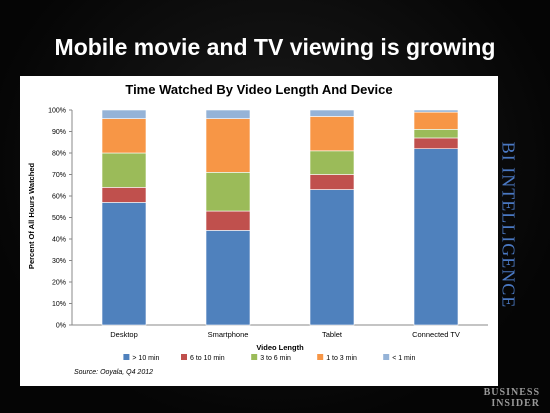 The image size is (550, 413). I want to click on y-tick-label: 0%, so click(61, 326).